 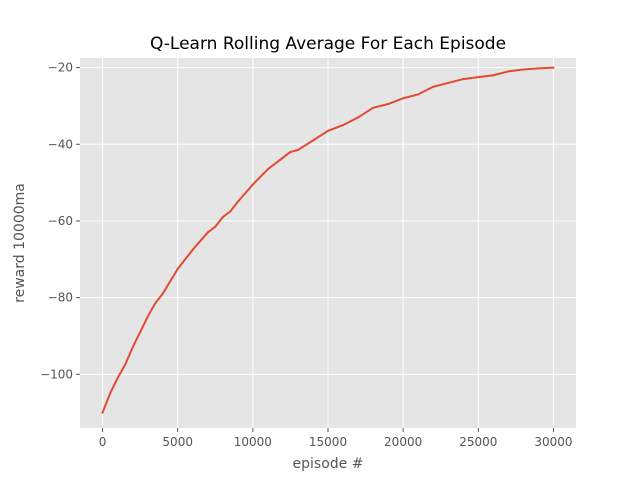 I want to click on x-axis-label: episode #, so click(x=328, y=464).